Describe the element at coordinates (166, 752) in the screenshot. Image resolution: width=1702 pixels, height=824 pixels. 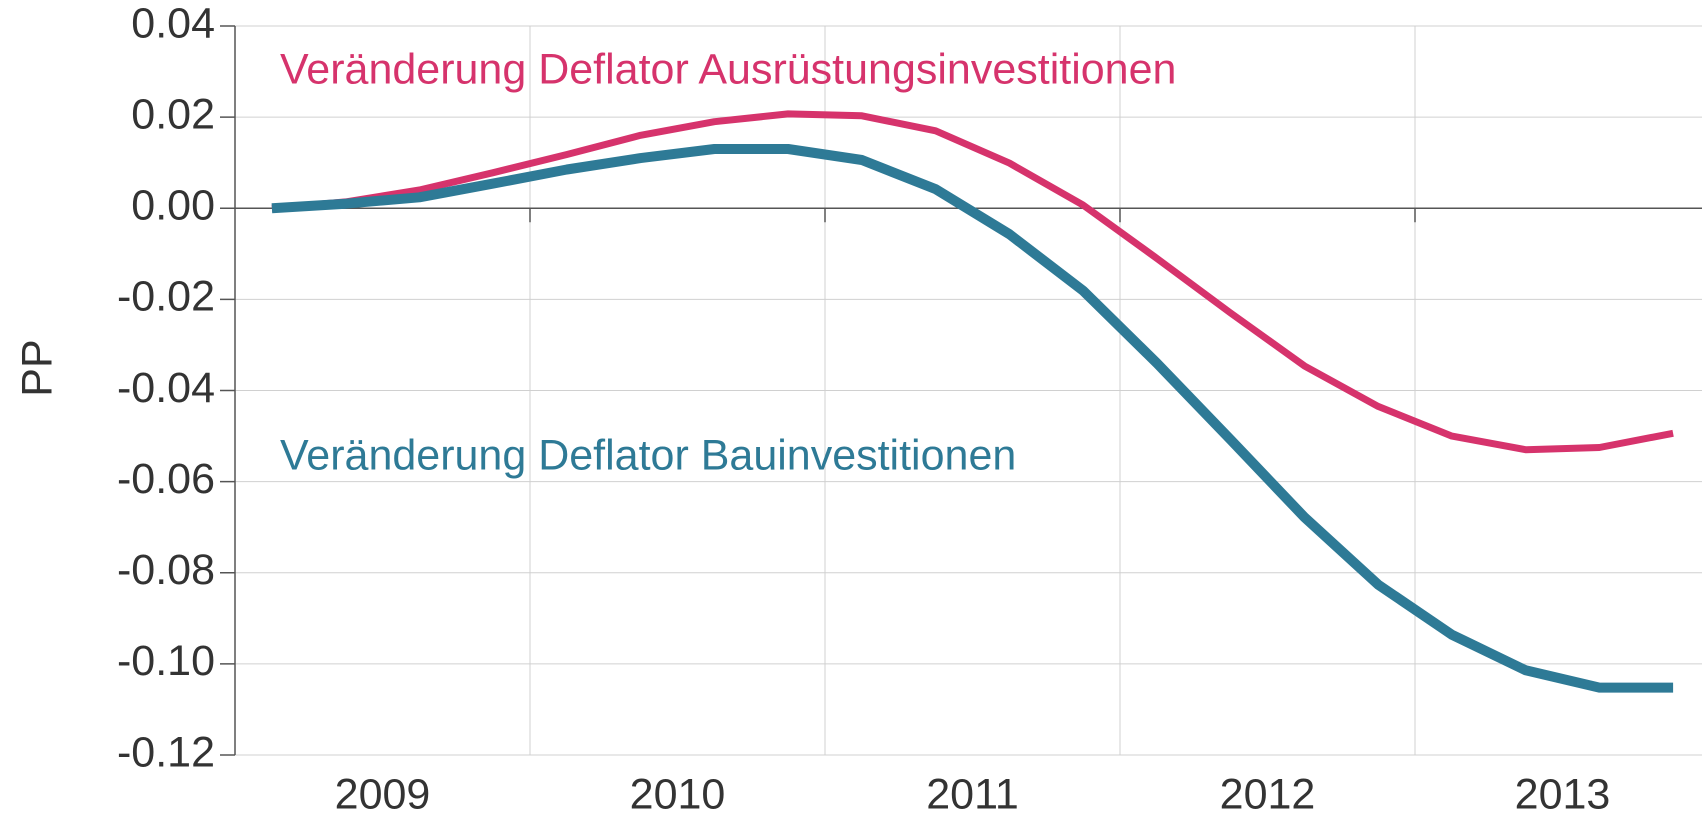
I see `y-tick-label: -0.12` at that location.